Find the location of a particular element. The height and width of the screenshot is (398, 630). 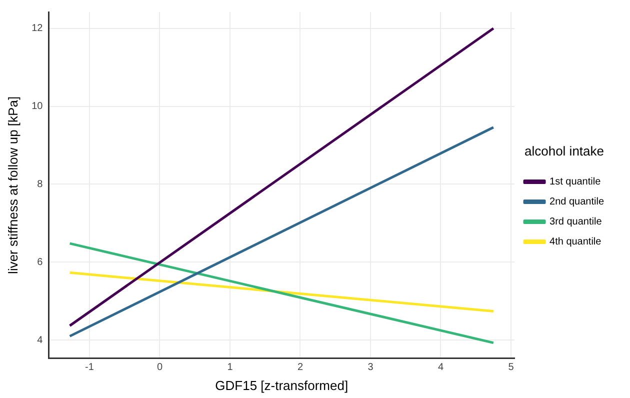

x-axis-title: GDF15 [z-transformed] is located at coordinates (281, 385).